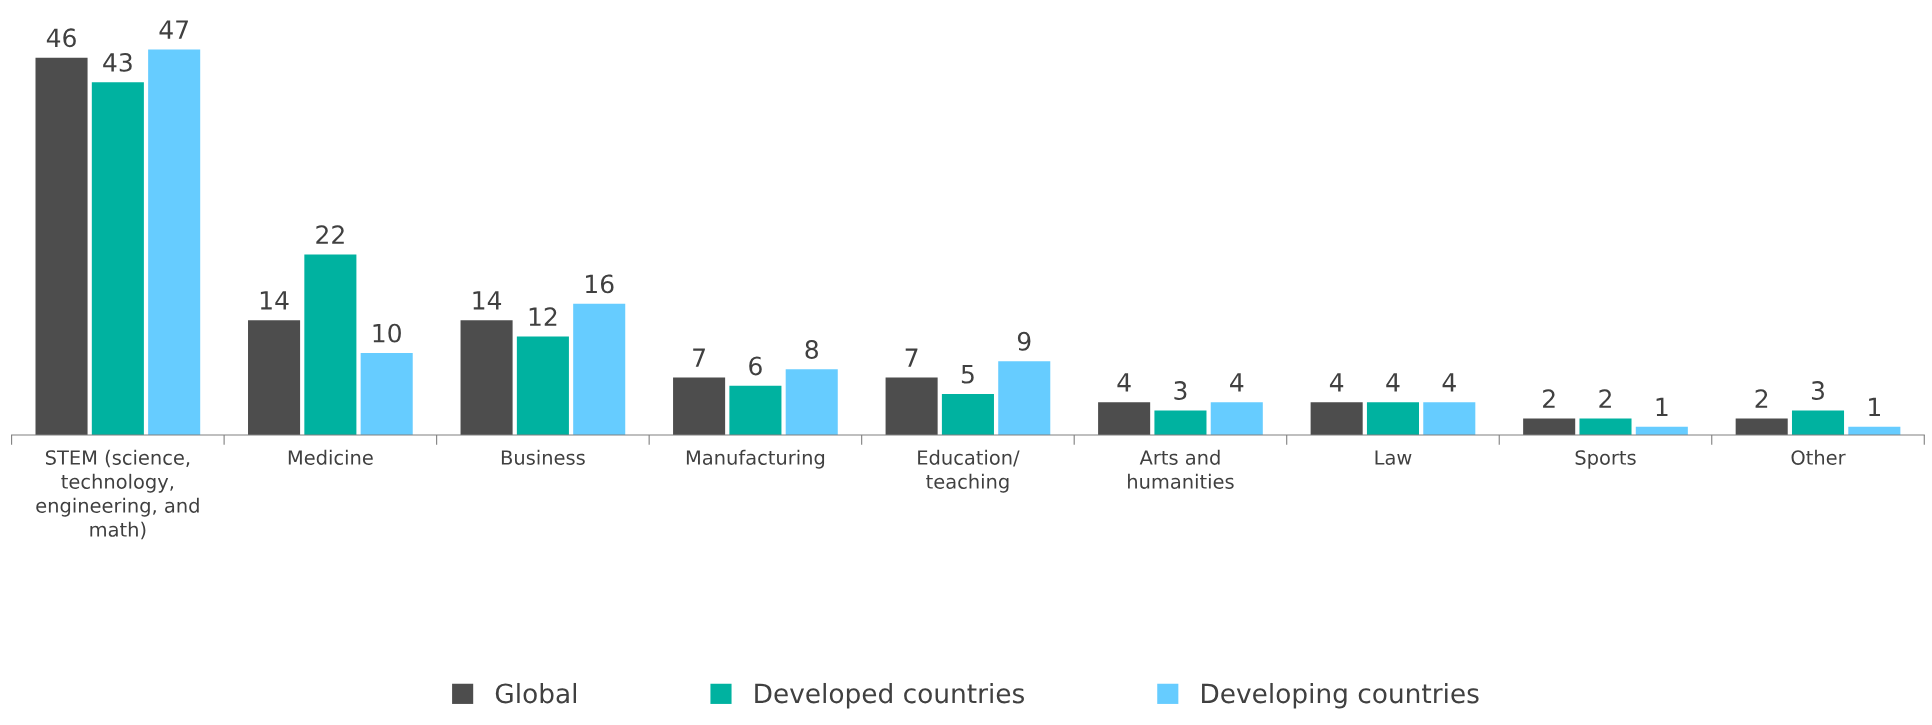 The image size is (1932, 725). Describe the element at coordinates (969, 471) in the screenshot. I see `x-tick-label: Education/ teaching` at that location.